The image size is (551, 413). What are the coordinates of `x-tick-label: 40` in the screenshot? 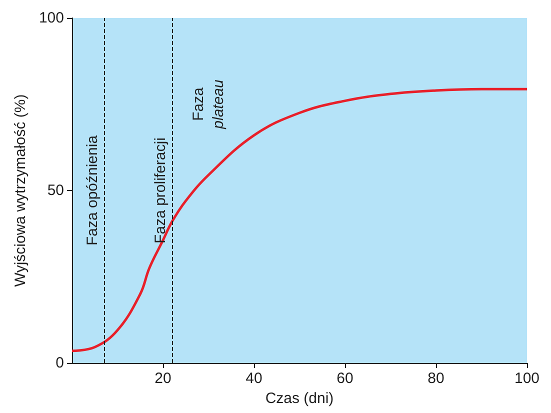 It's located at (254, 378).